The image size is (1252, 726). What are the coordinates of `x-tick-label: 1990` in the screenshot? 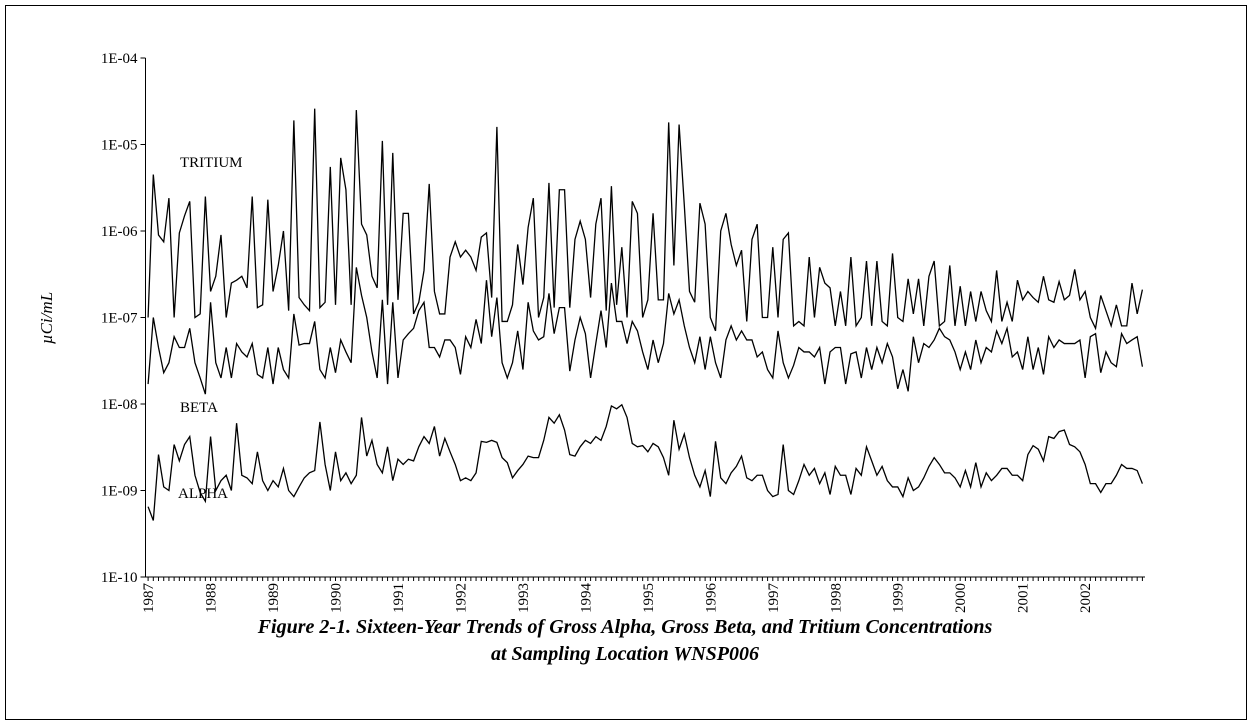 It's located at (337, 598).